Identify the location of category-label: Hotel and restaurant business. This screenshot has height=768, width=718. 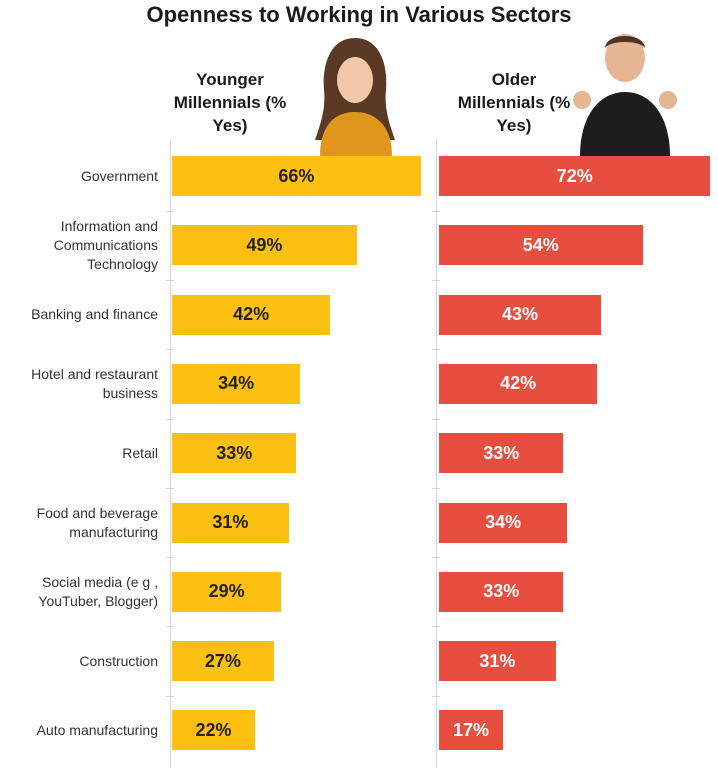
(94, 383).